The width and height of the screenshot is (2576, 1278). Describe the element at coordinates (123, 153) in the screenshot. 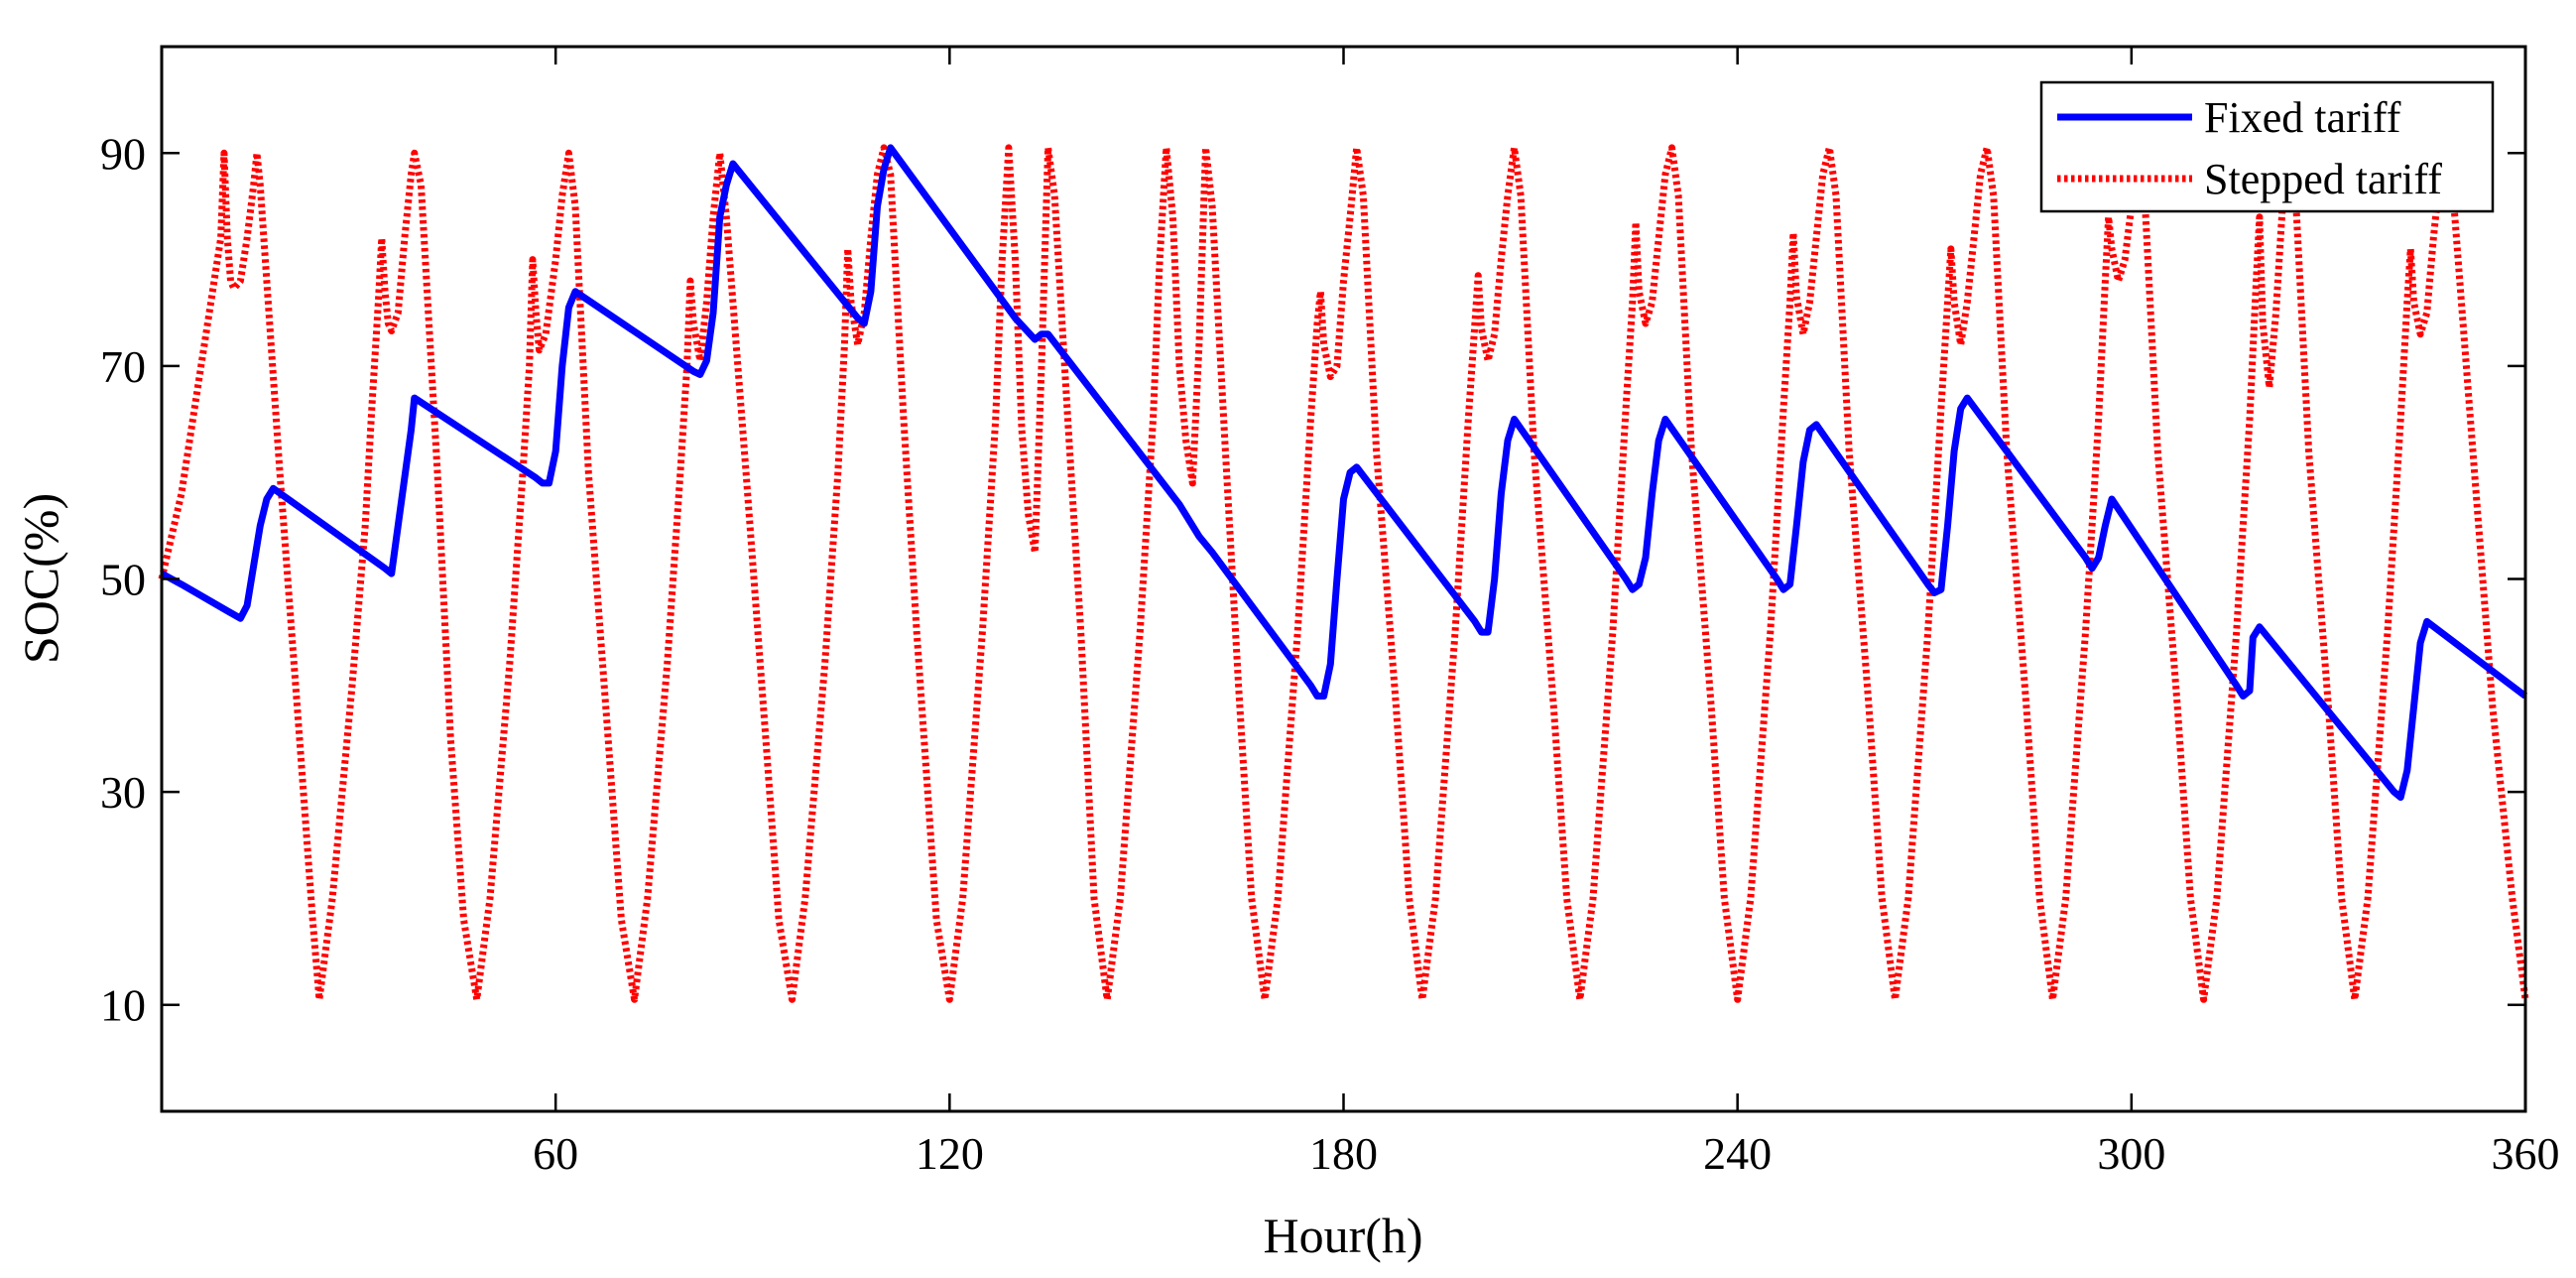

I see `y-tick-label: 90` at that location.